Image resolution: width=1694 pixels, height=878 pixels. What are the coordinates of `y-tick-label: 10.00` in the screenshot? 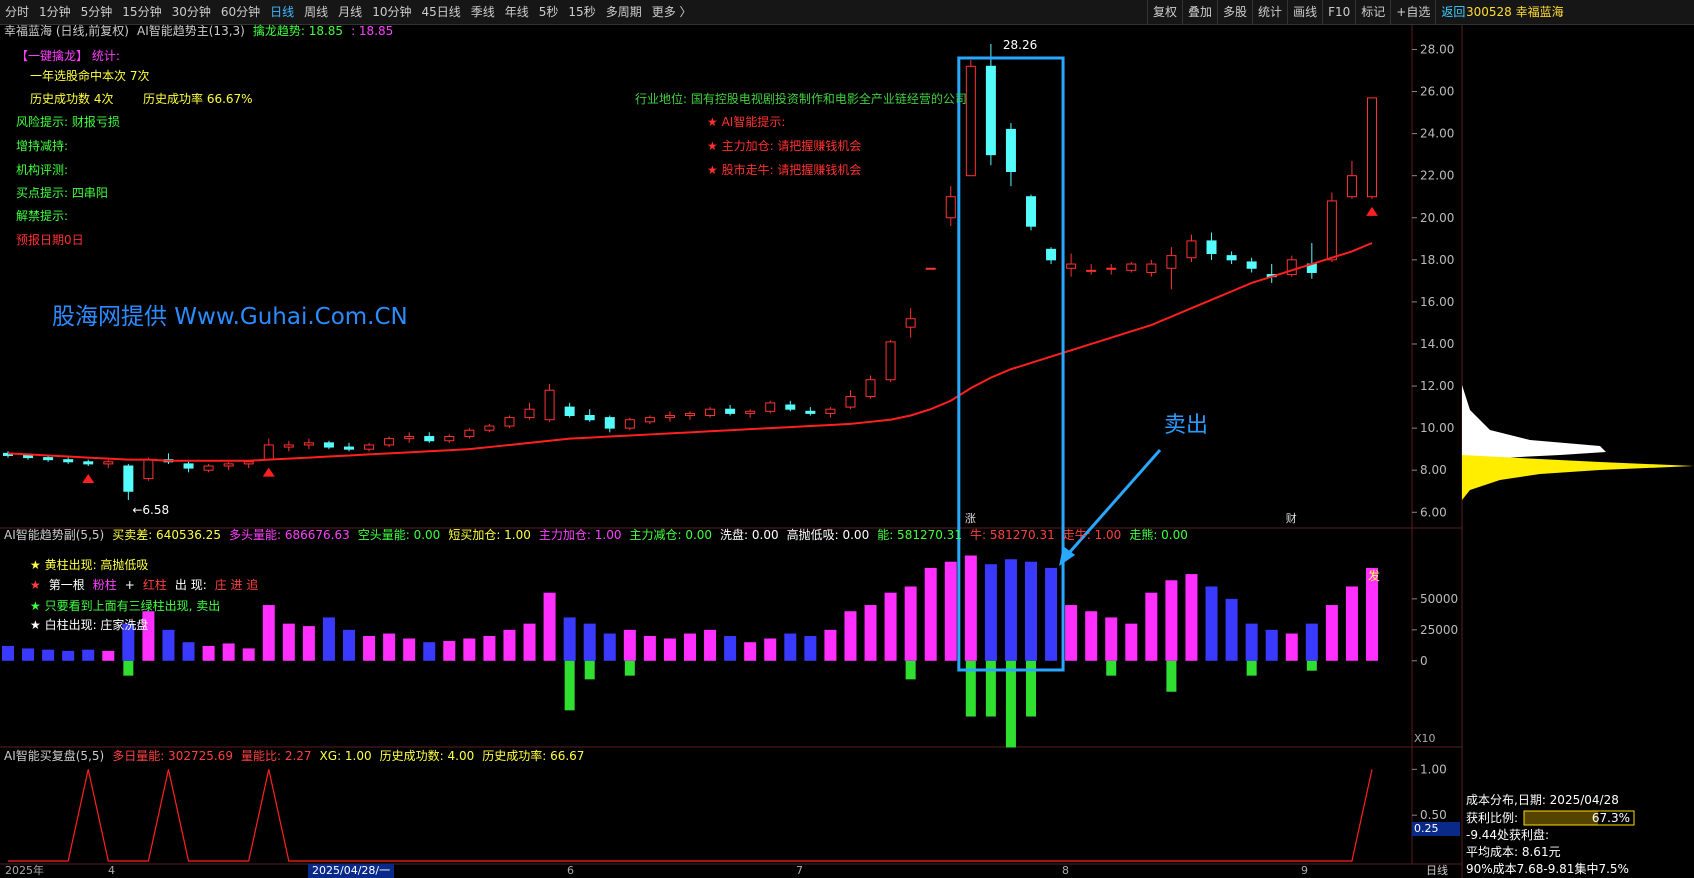 It's located at (1437, 428).